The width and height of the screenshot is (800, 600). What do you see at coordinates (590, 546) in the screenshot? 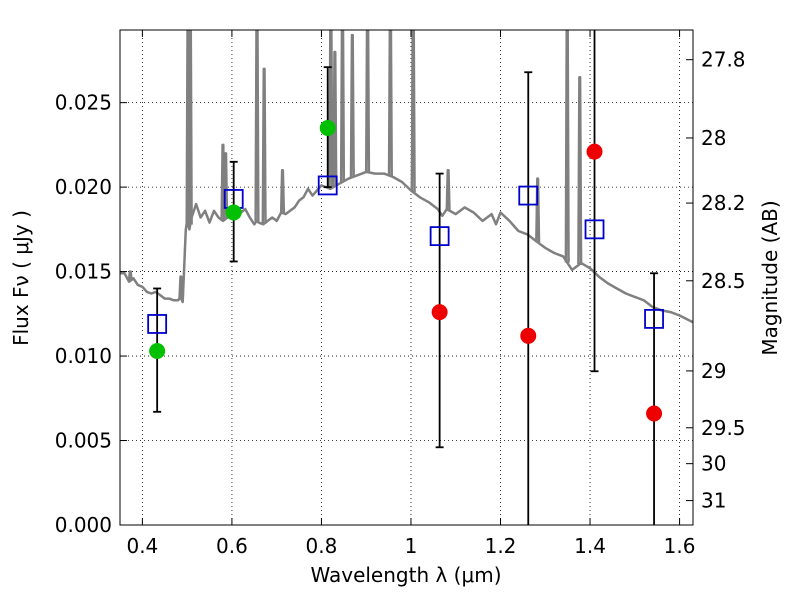
I see `x-tick-label: 1.4` at bounding box center [590, 546].